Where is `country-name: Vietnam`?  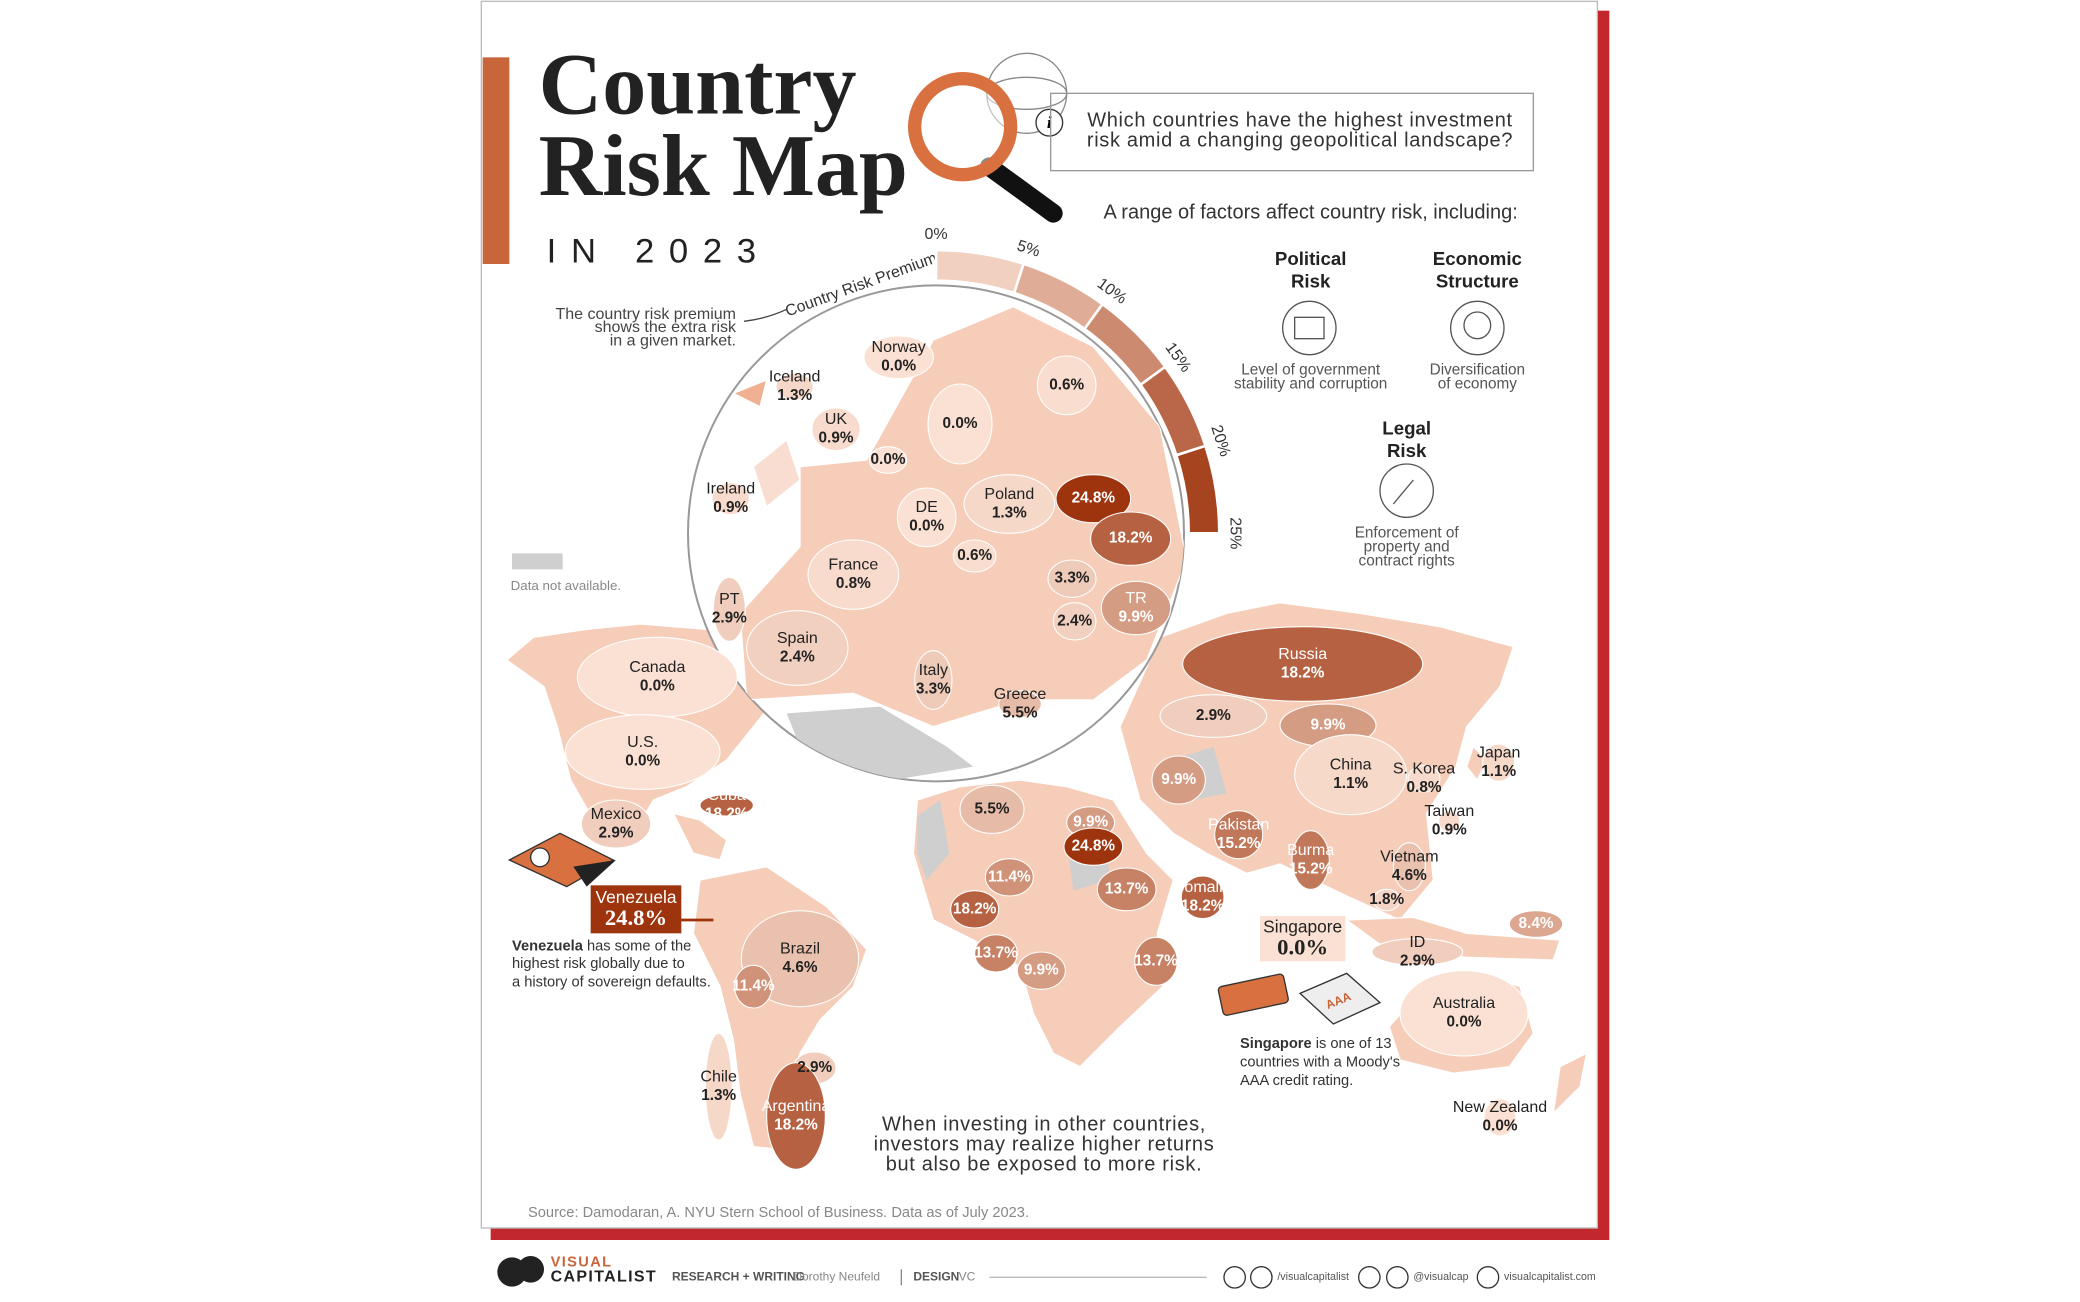 country-name: Vietnam is located at coordinates (1409, 857).